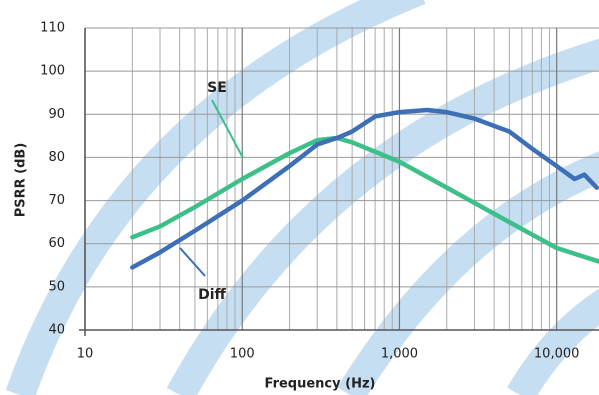 This screenshot has width=599, height=395. I want to click on y-tick-label: 80, so click(56, 157).